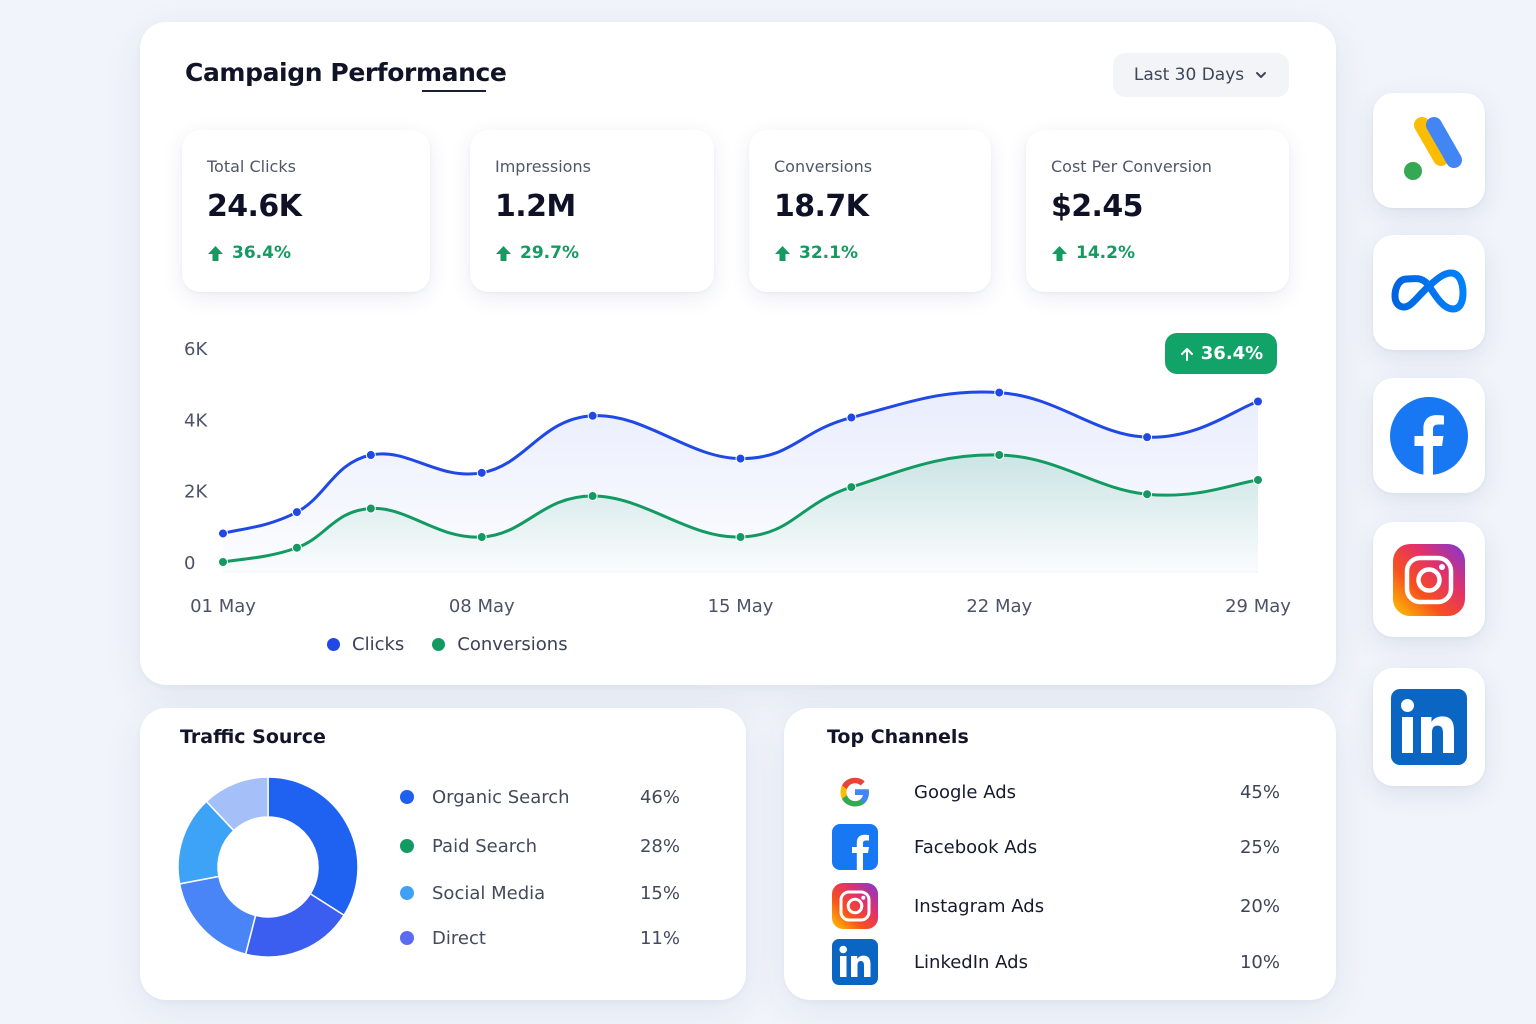 The image size is (1536, 1024). I want to click on kpi-change: 29.7%, so click(537, 253).